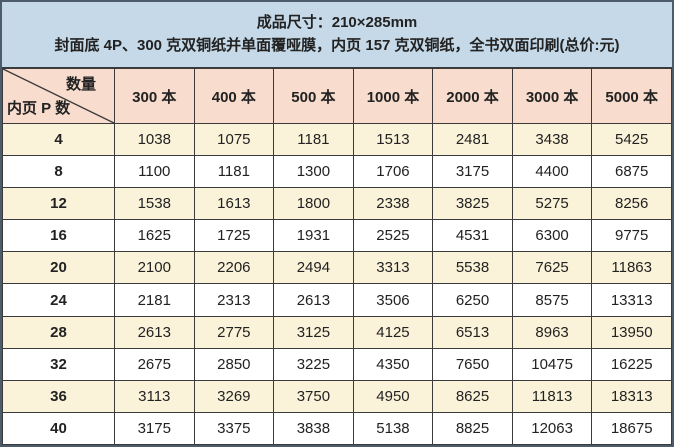  Describe the element at coordinates (552, 332) in the screenshot. I see `price-cell: 8963` at that location.